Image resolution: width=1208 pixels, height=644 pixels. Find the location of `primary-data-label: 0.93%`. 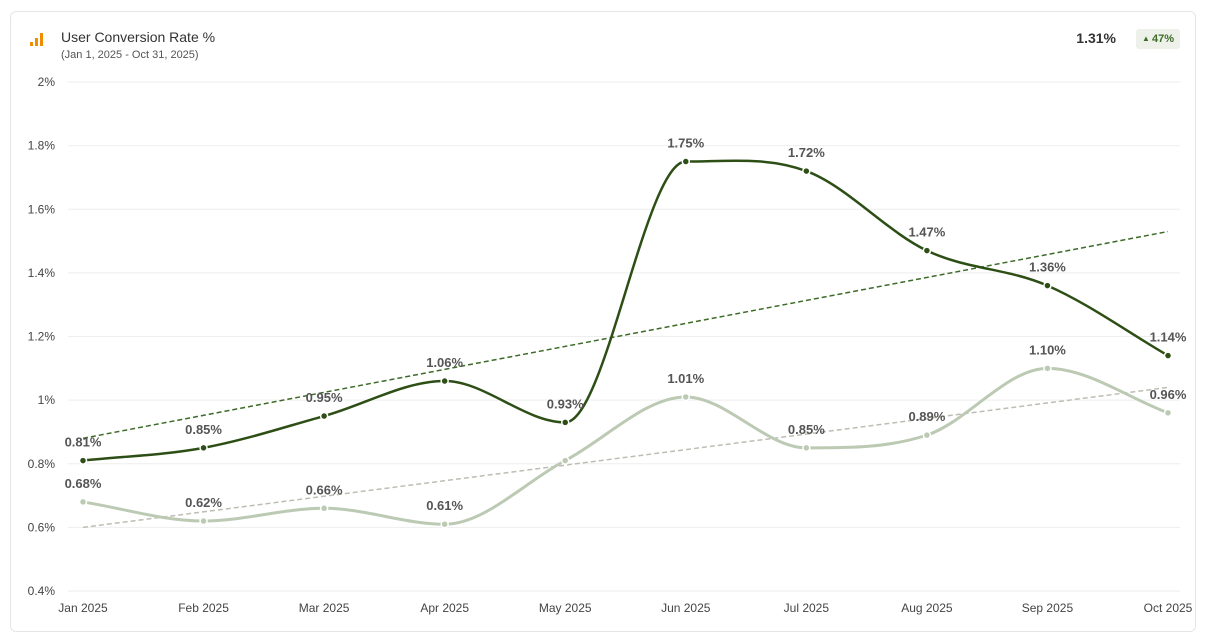

primary-data-label: 0.93% is located at coordinates (565, 403).